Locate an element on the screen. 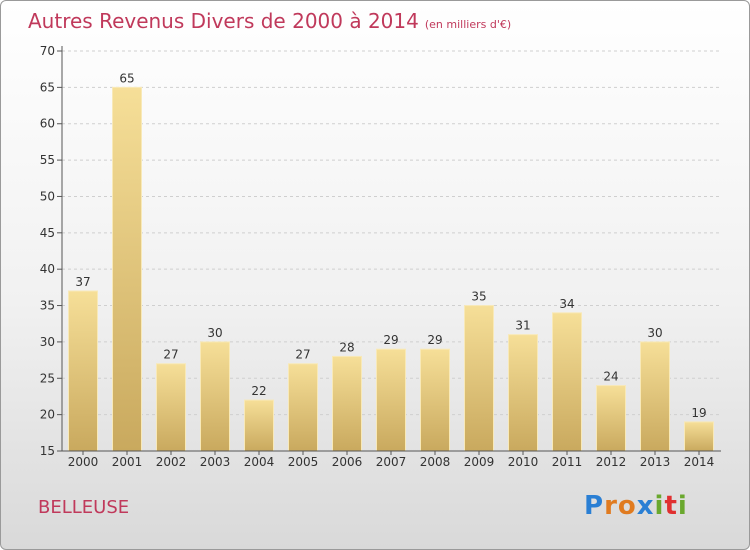 The image size is (750, 550). x-tick-label: 2006 is located at coordinates (347, 462).